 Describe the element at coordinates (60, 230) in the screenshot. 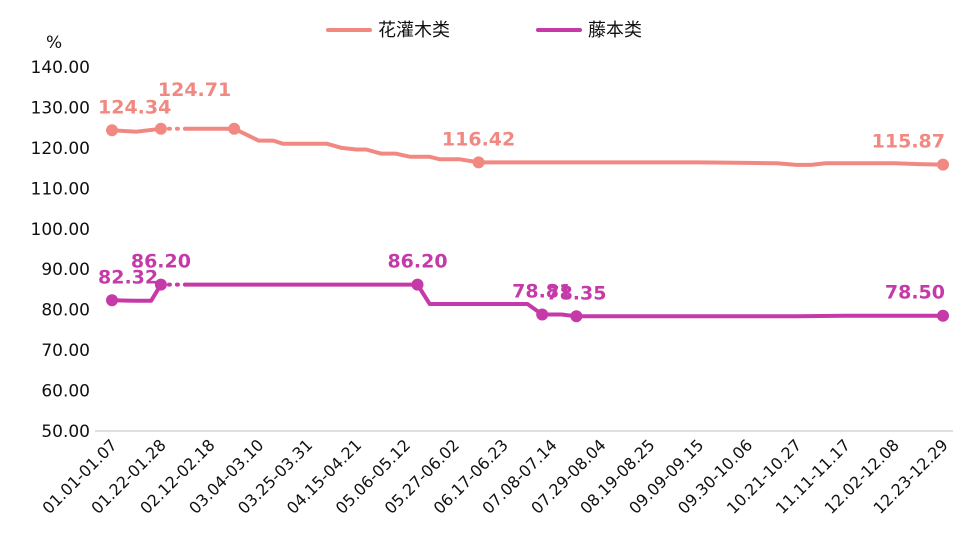

I see `y-tick-label: 100.00` at that location.